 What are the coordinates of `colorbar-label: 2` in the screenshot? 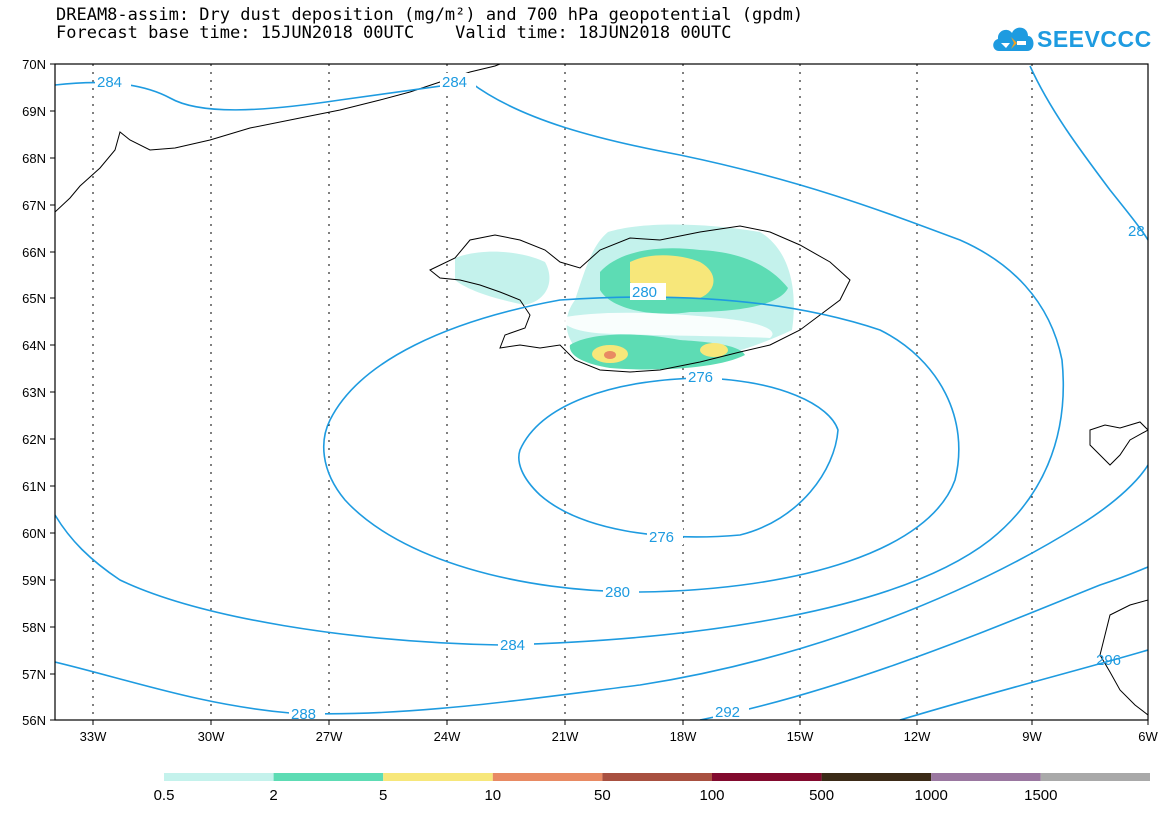 It's located at (273, 795).